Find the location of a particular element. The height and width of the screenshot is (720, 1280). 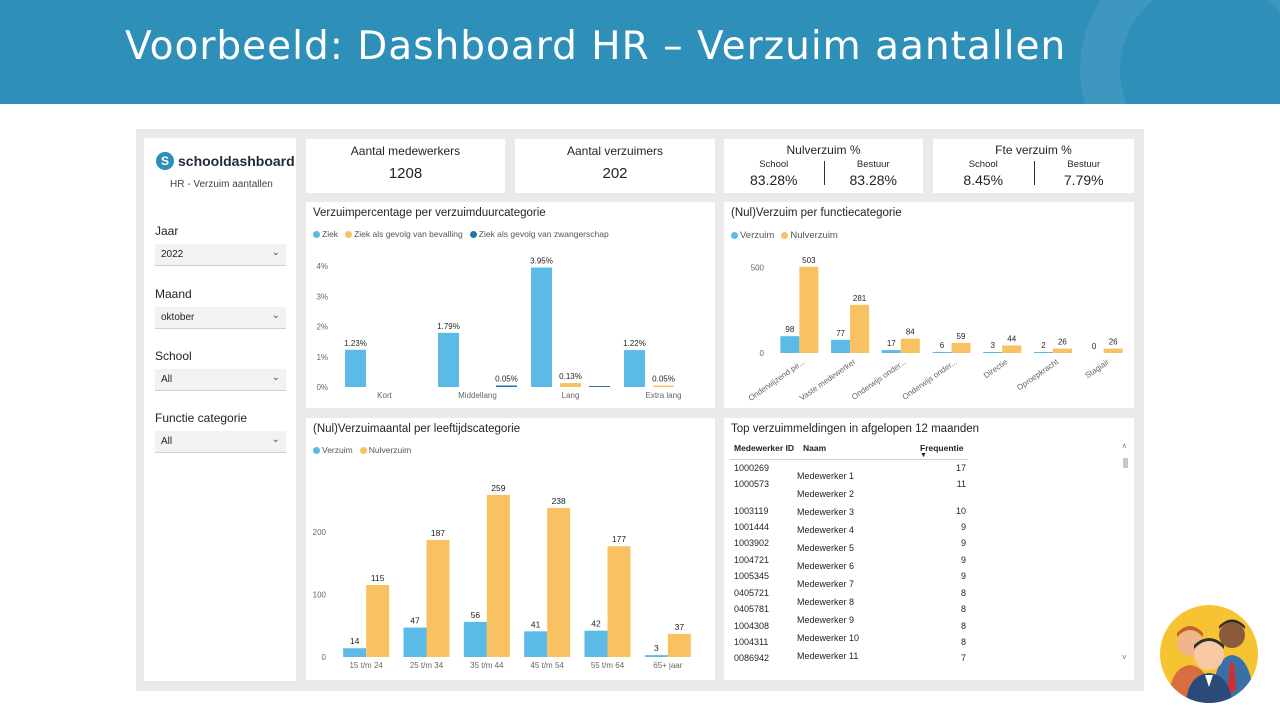

cell-frequentie: 10 is located at coordinates (960, 511).